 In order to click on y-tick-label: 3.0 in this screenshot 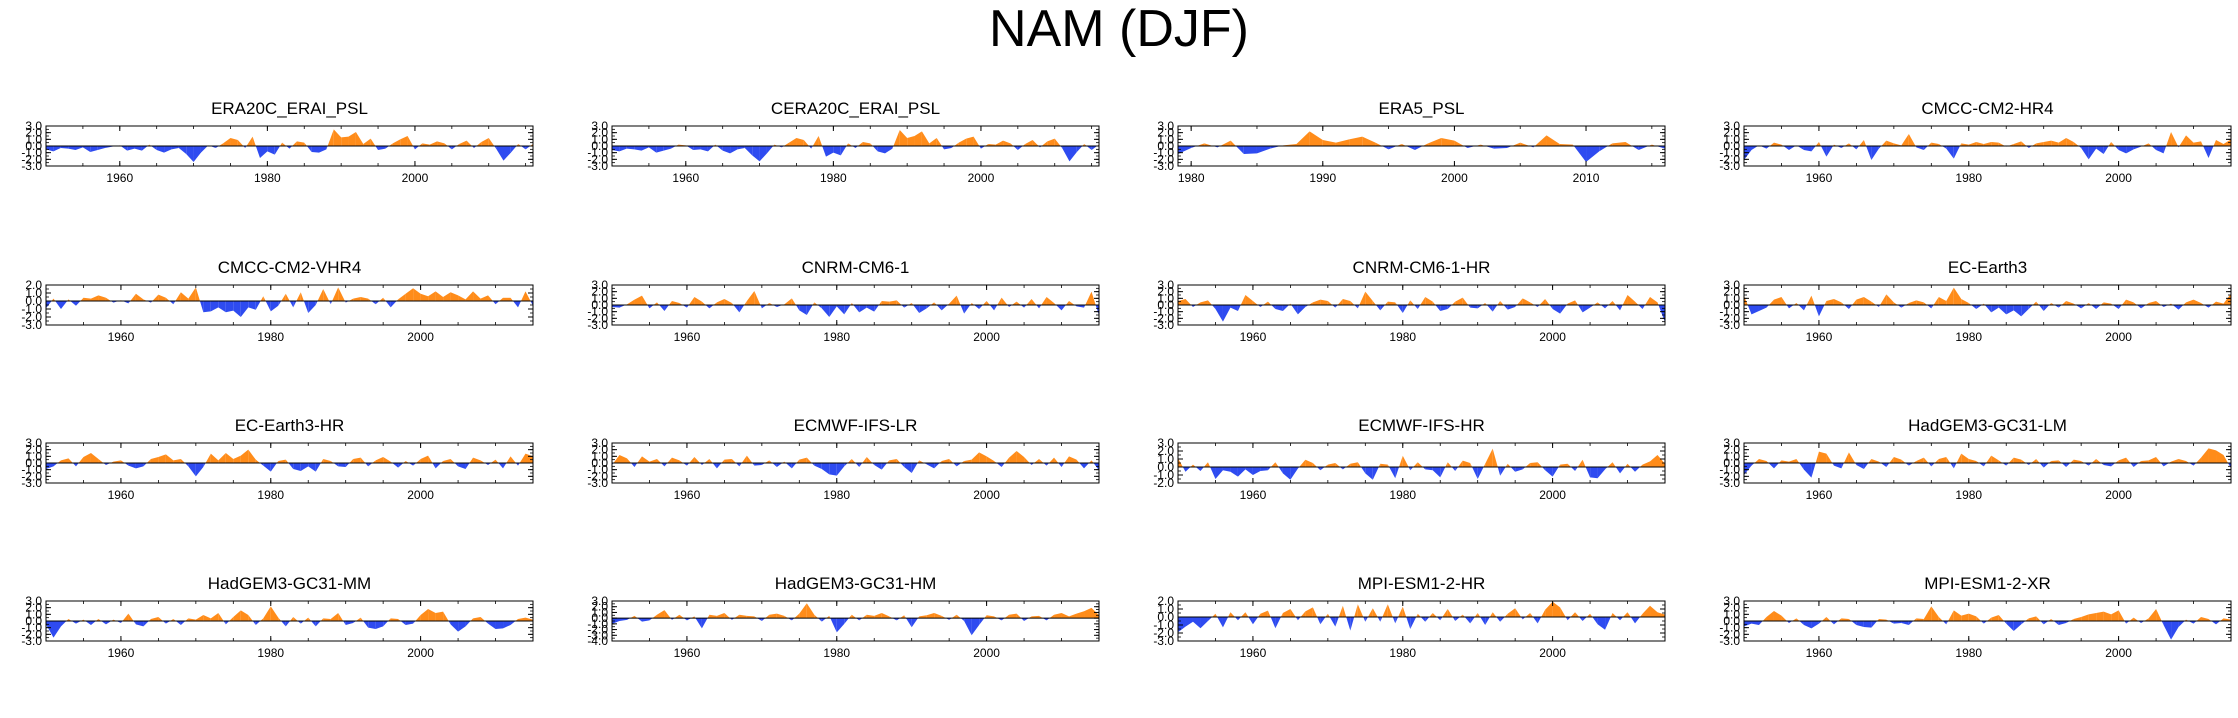, I will do `click(33, 601)`.